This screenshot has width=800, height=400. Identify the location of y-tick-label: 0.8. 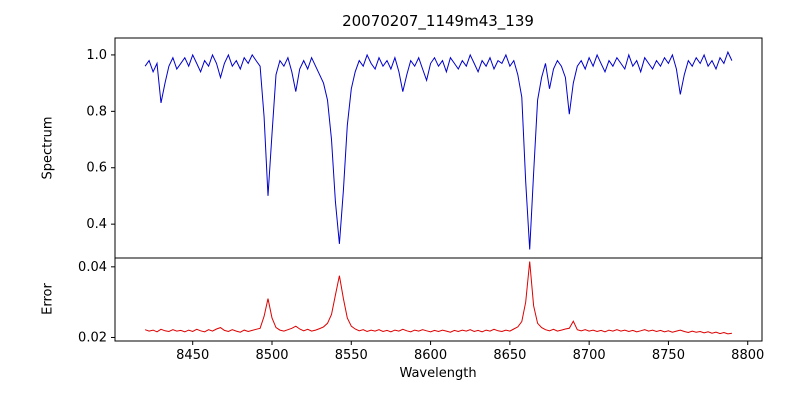
(96, 111).